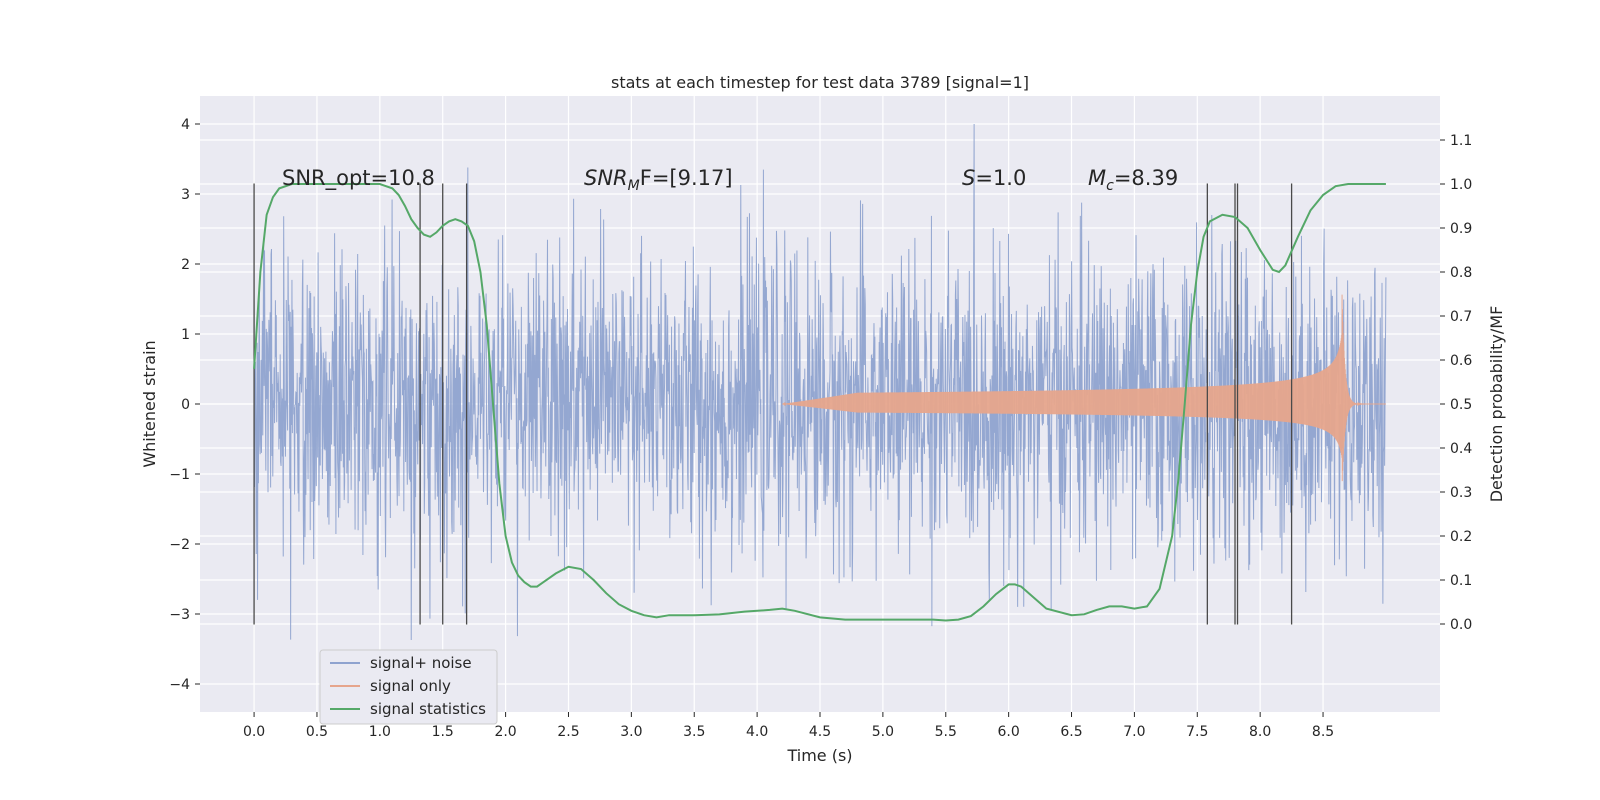 The height and width of the screenshot is (800, 1600). I want to click on y-right-tick-label: 1.0, so click(1461, 185).